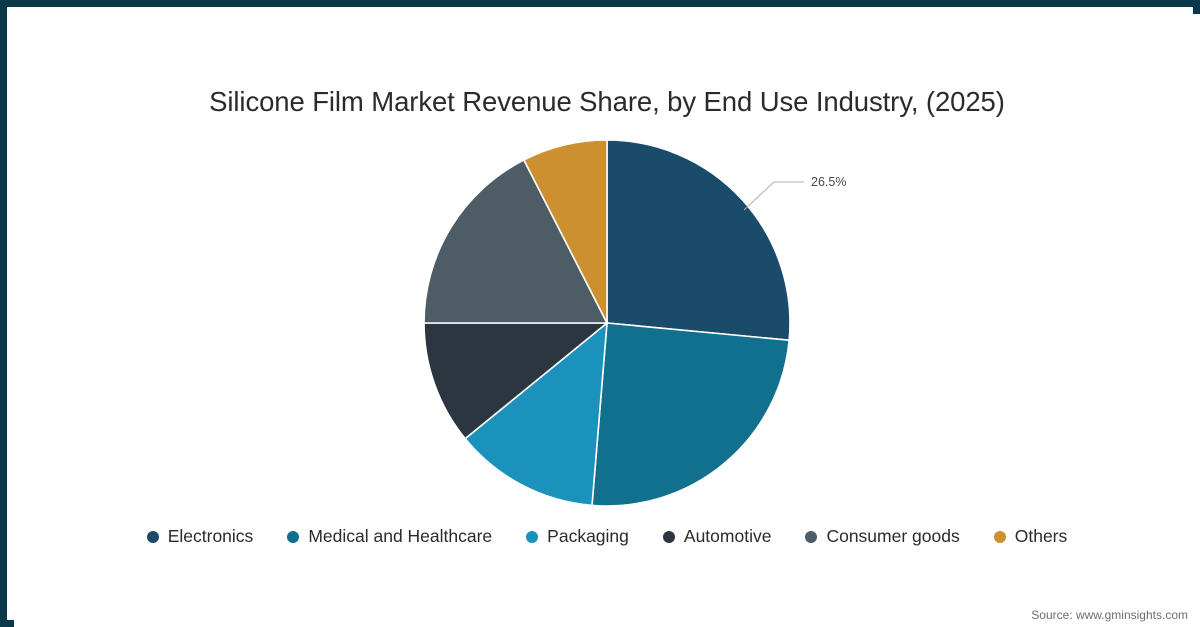 This screenshot has width=1200, height=627. I want to click on legend-item: Packaging, so click(577, 536).